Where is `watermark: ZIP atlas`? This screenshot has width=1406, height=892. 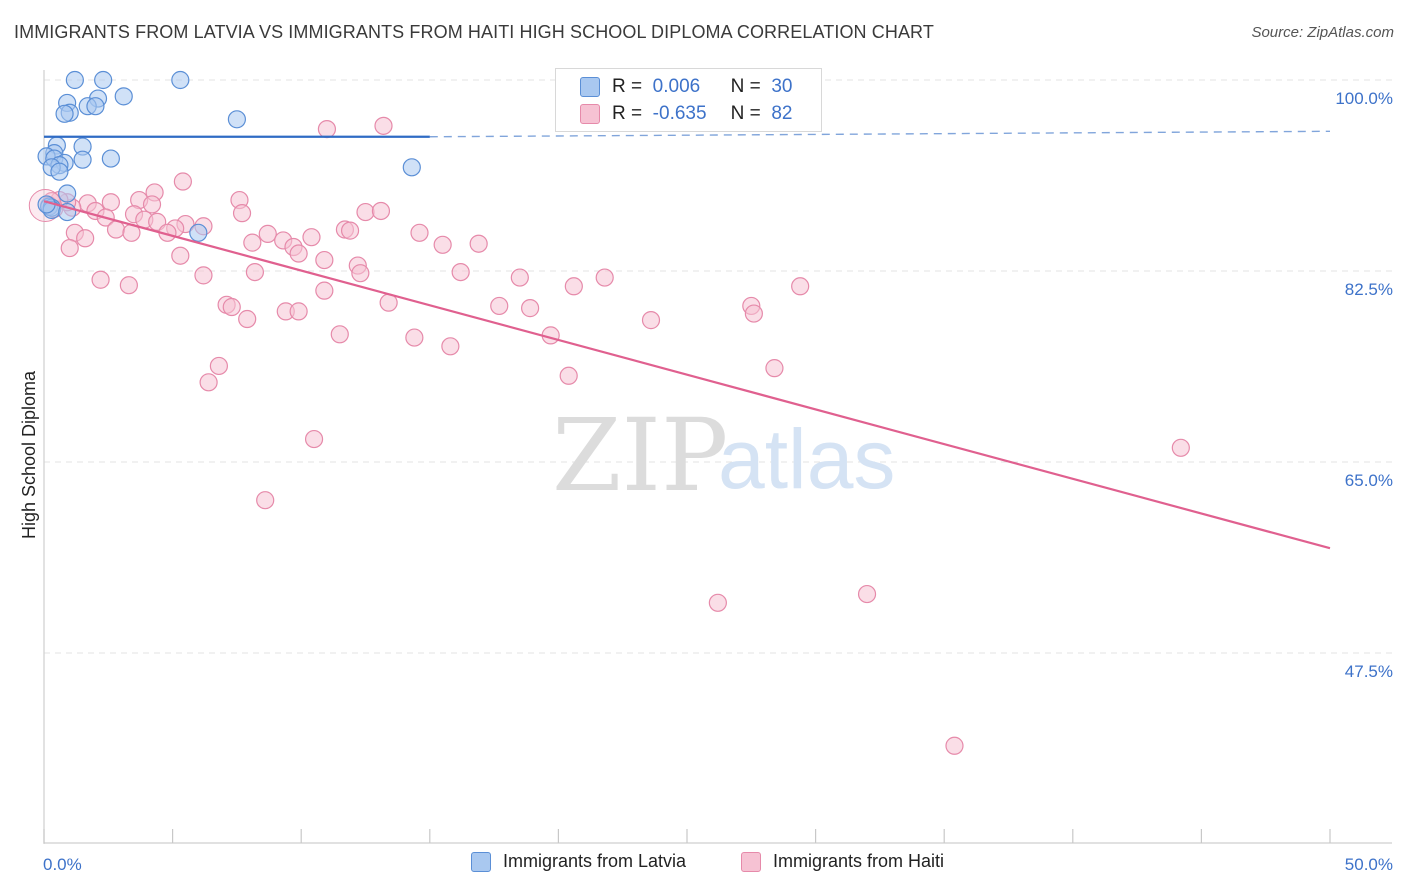
watermark: ZIP atlas is located at coordinates (723, 455).